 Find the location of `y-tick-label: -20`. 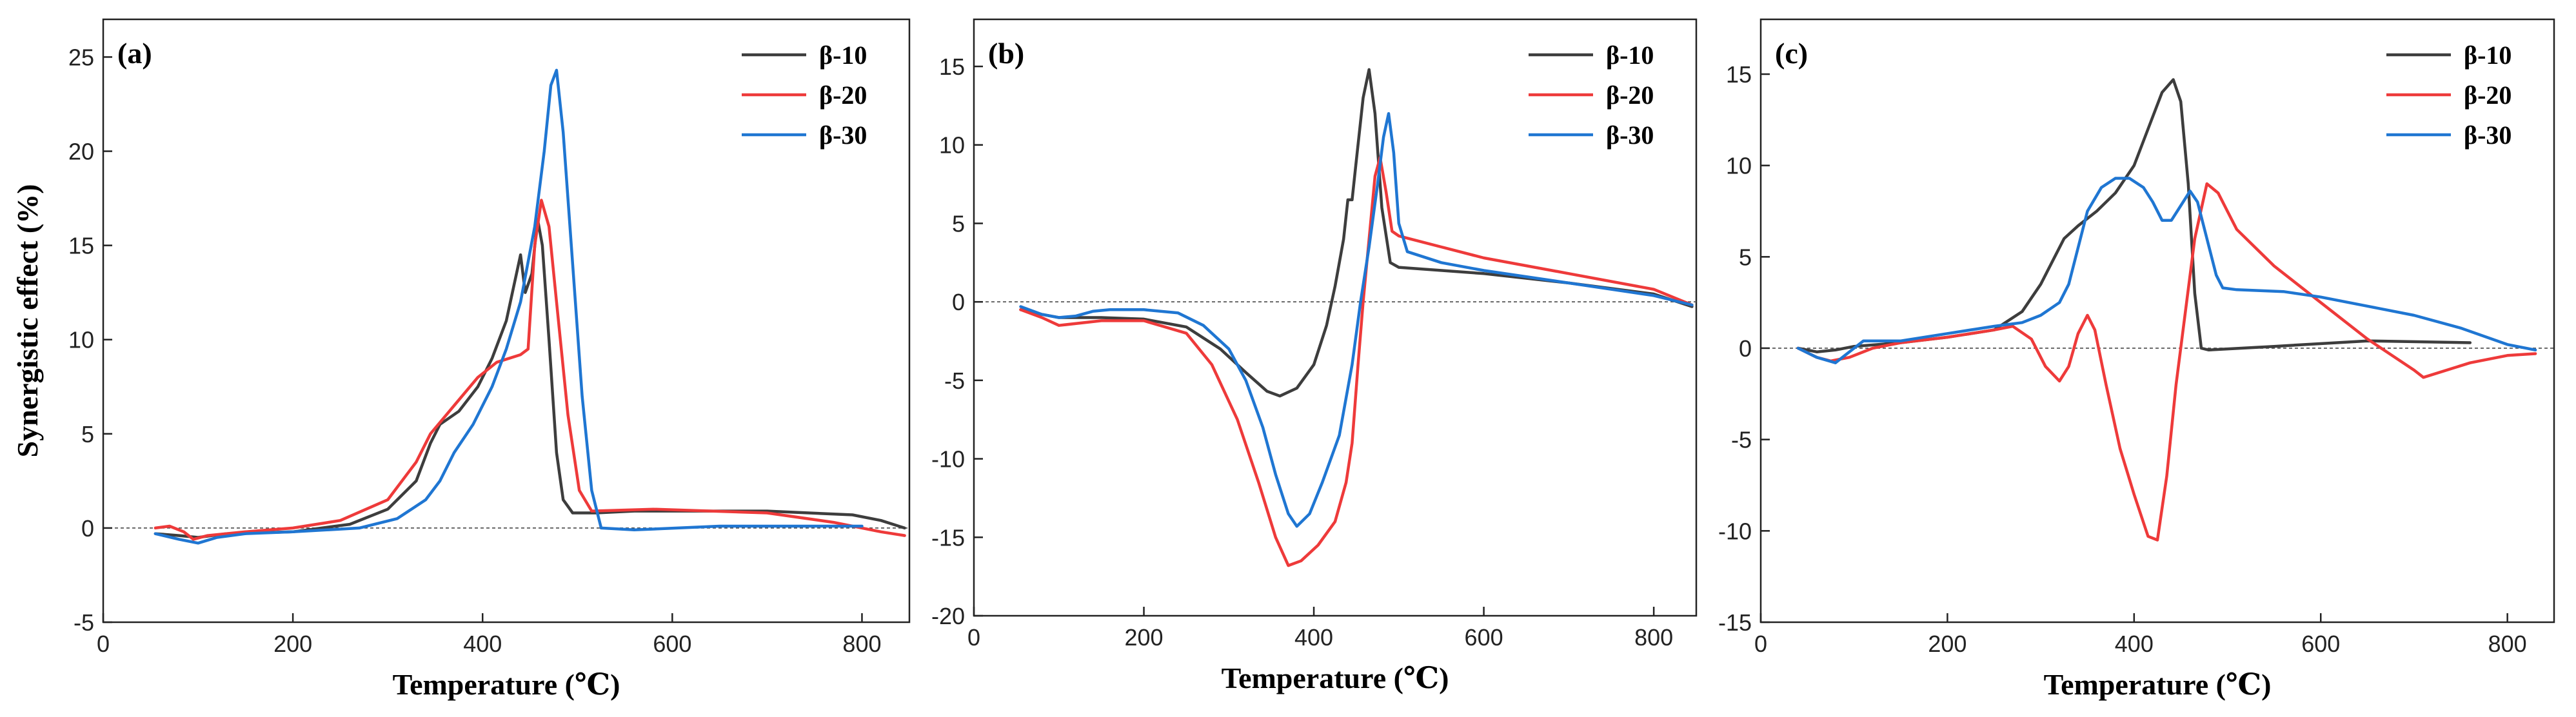

y-tick-label: -20 is located at coordinates (948, 616).